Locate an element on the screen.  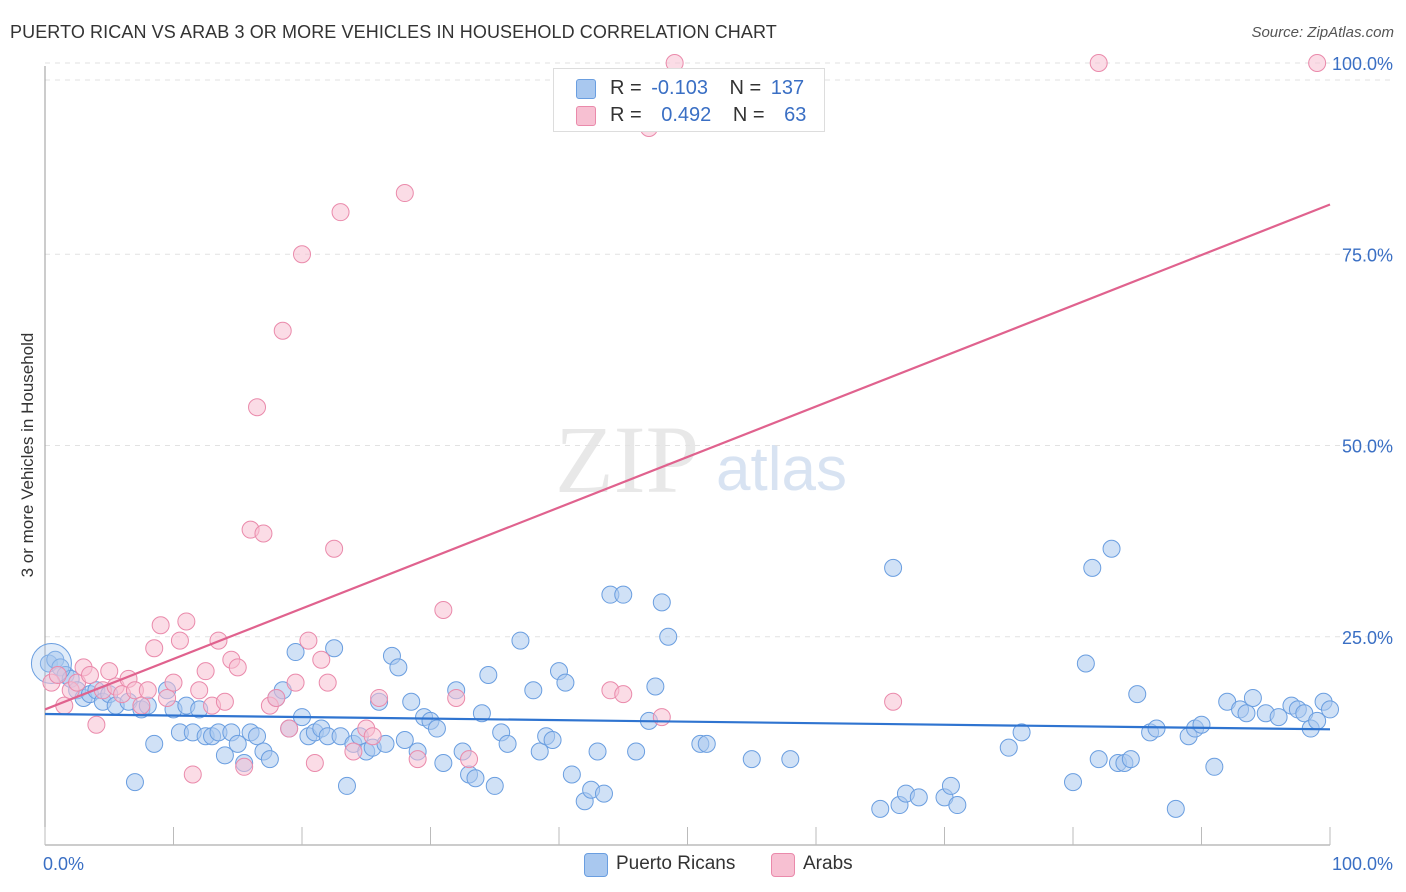
n-value: 137 is located at coordinates (787, 88).